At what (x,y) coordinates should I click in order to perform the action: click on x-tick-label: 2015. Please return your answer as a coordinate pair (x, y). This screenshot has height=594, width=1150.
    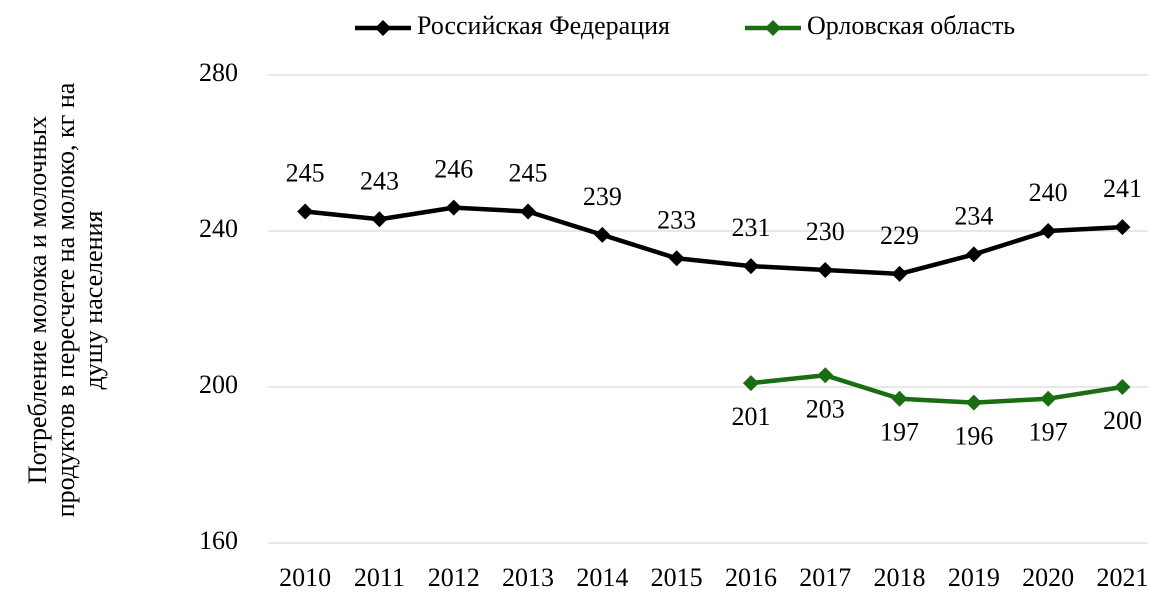
    Looking at the image, I should click on (677, 577).